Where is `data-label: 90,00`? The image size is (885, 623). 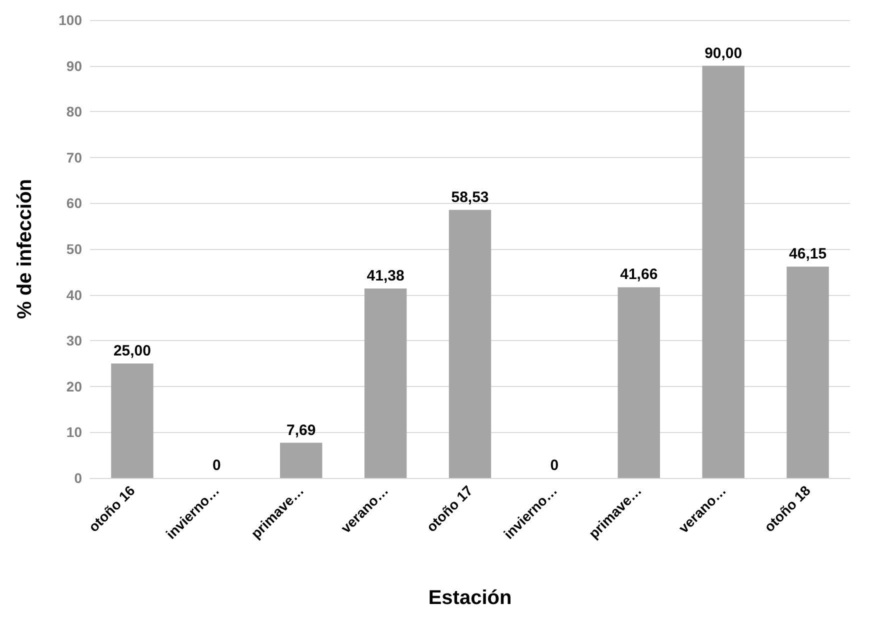 data-label: 90,00 is located at coordinates (723, 53).